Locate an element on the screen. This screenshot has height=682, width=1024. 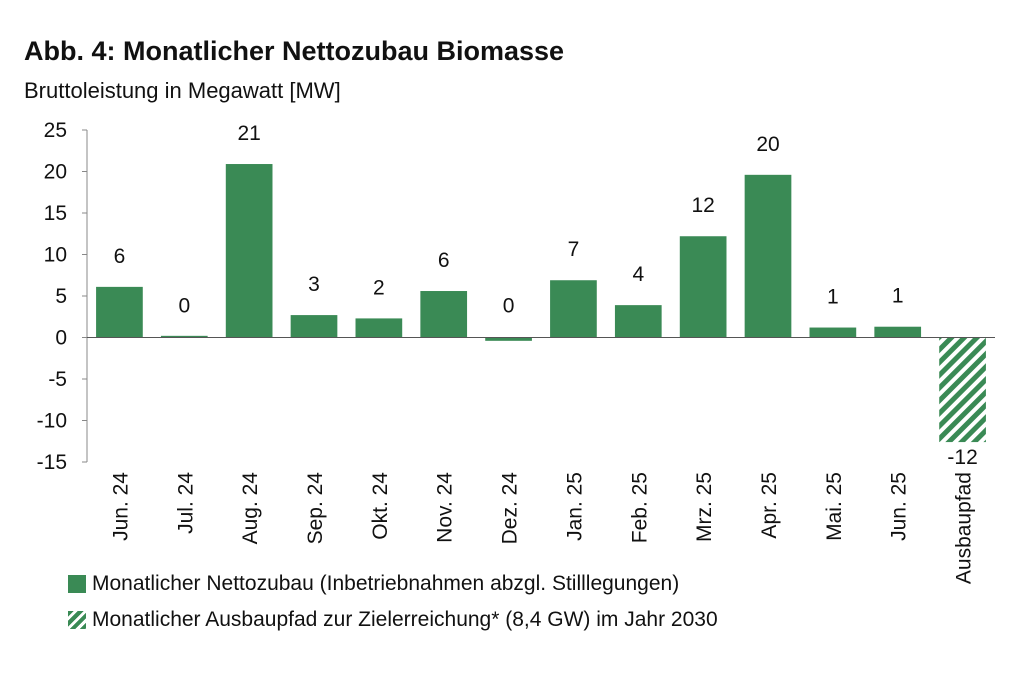
x-tick-label: Jan. 25 is located at coordinates (574, 506).